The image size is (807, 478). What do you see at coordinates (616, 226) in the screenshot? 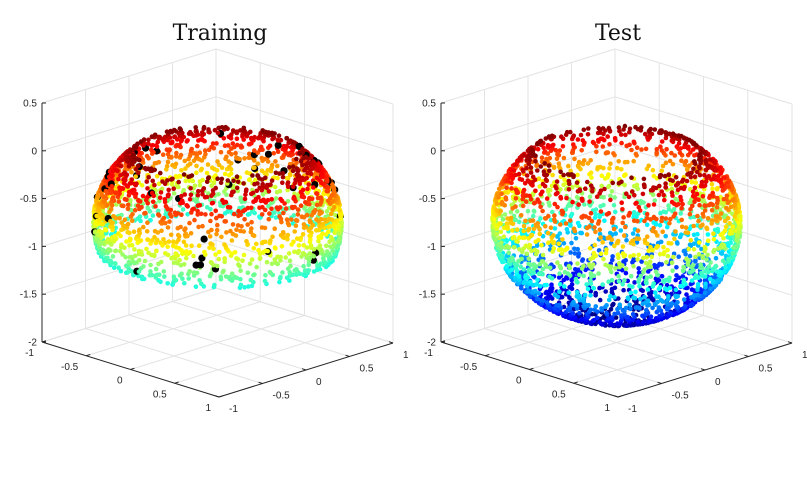
I see `scatter-points` at bounding box center [616, 226].